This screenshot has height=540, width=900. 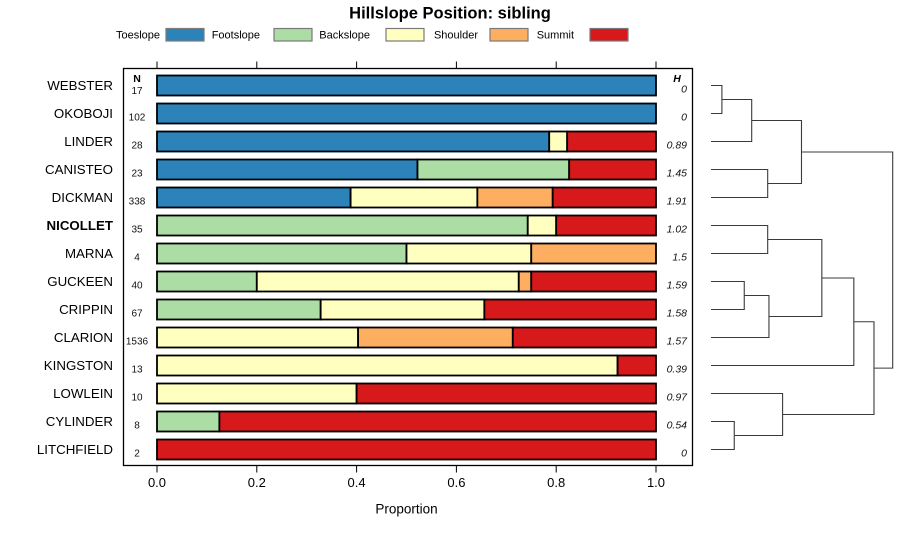 What do you see at coordinates (80, 281) in the screenshot?
I see `row-label: GUCKEEN` at bounding box center [80, 281].